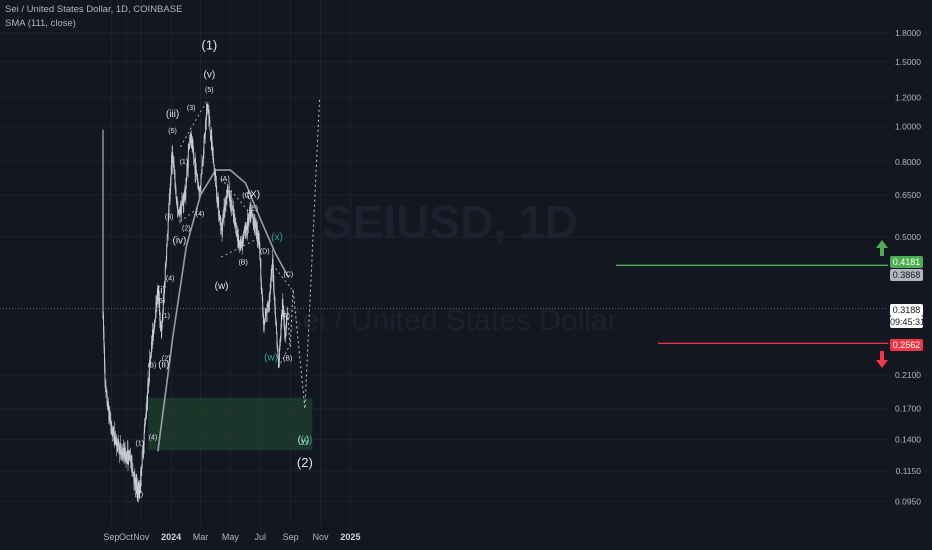  What do you see at coordinates (908, 409) in the screenshot?
I see `price-tick-label: 0.1700` at bounding box center [908, 409].